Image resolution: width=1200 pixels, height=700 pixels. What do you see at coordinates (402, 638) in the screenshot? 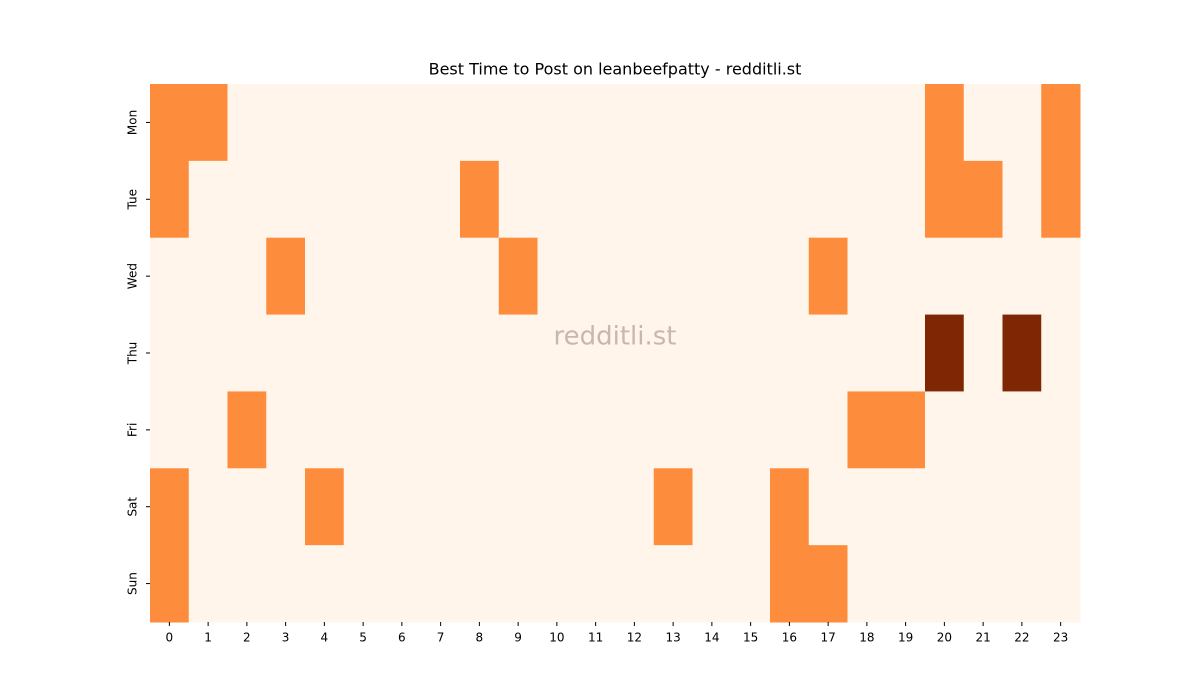
I see `x-tick-label: 6` at bounding box center [402, 638].